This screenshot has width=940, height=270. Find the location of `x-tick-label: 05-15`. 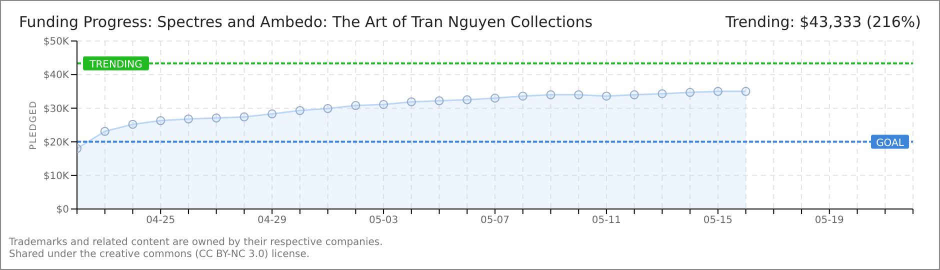

x-tick-label: 05-15 is located at coordinates (717, 220).